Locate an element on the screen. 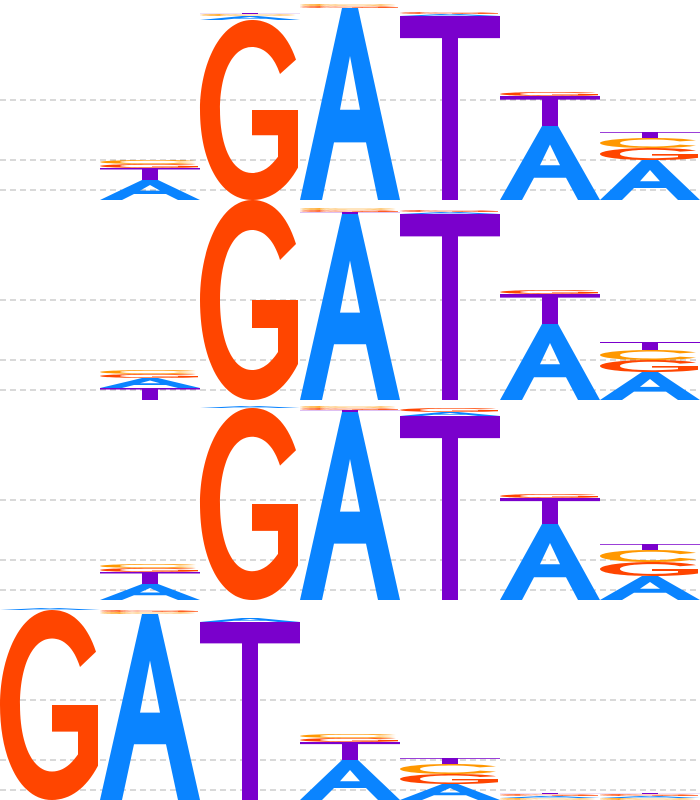  letter-T-row2-pos6 is located at coordinates (550, 309).